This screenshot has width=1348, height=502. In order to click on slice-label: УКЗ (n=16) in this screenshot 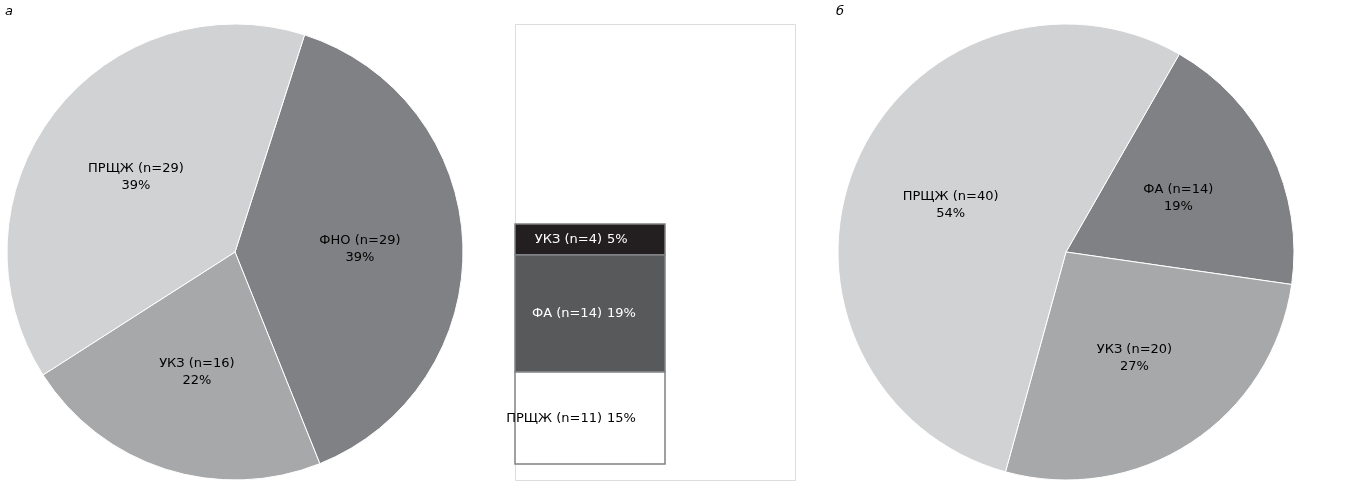, I will do `click(197, 363)`.